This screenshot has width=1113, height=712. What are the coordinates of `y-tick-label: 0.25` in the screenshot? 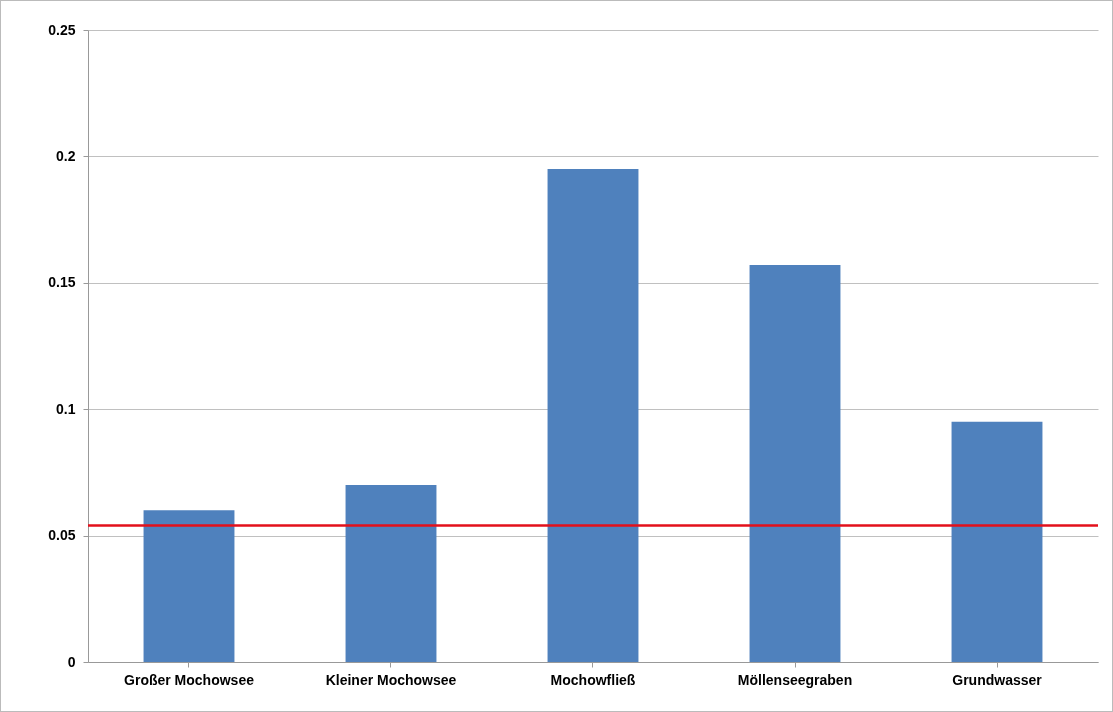 It's located at (62, 29).